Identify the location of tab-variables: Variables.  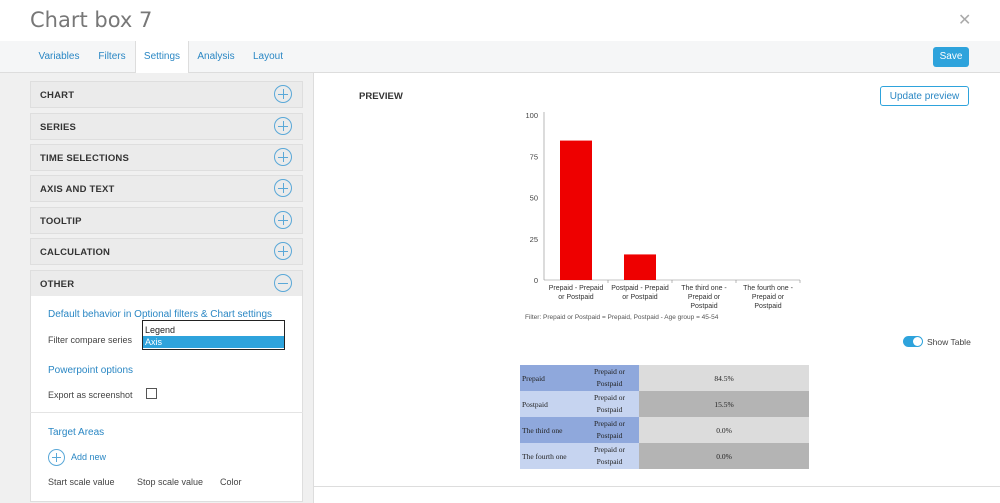
(59, 56).